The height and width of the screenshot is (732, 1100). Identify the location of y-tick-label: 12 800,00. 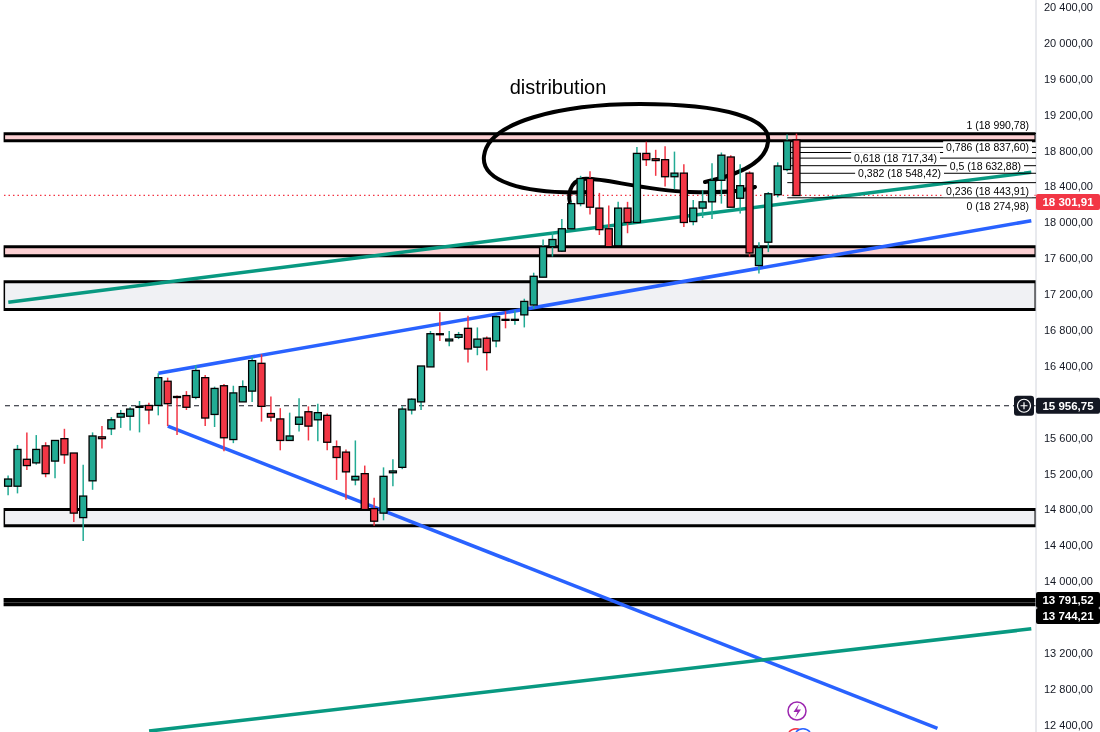
(1068, 688).